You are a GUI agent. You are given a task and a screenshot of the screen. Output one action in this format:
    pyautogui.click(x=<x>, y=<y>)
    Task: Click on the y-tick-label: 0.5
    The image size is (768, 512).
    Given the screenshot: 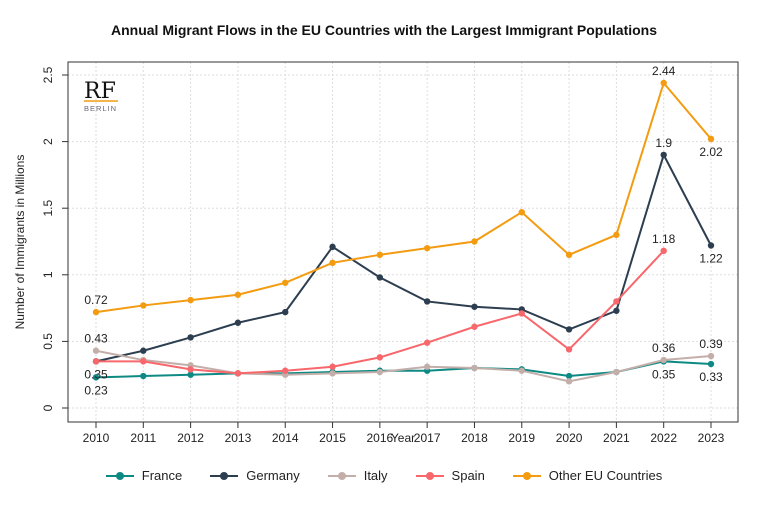 What is the action you would take?
    pyautogui.click(x=48, y=341)
    